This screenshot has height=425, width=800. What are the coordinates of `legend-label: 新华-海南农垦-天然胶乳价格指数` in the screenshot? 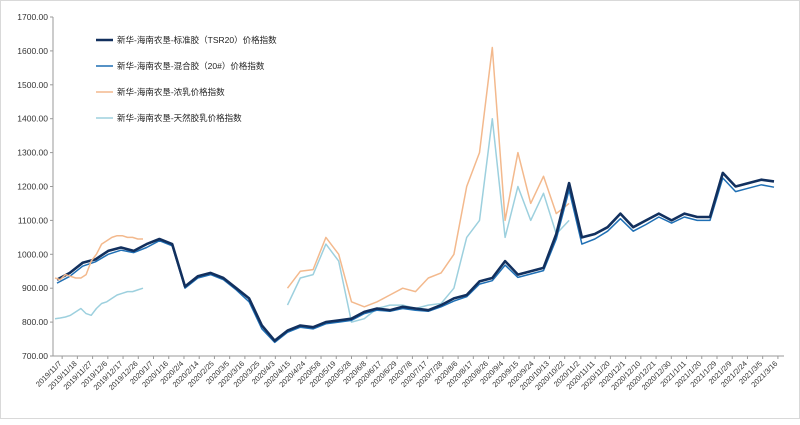 It's located at (179, 118).